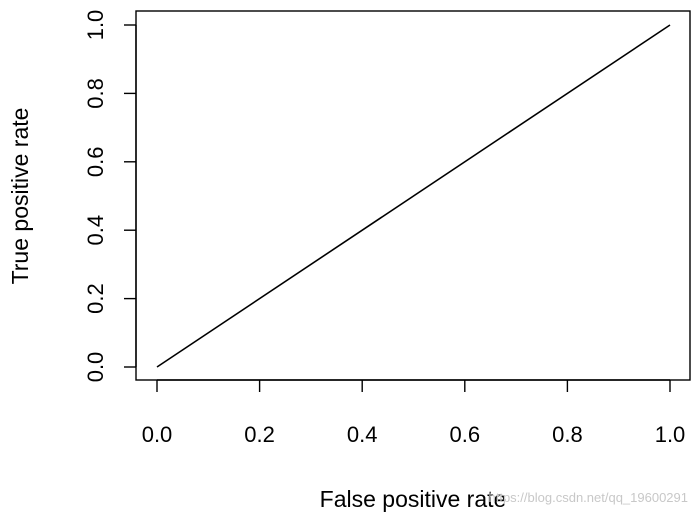 This screenshot has height=516, width=699. Describe the element at coordinates (465, 434) in the screenshot. I see `x-tick-label: 0.6` at that location.